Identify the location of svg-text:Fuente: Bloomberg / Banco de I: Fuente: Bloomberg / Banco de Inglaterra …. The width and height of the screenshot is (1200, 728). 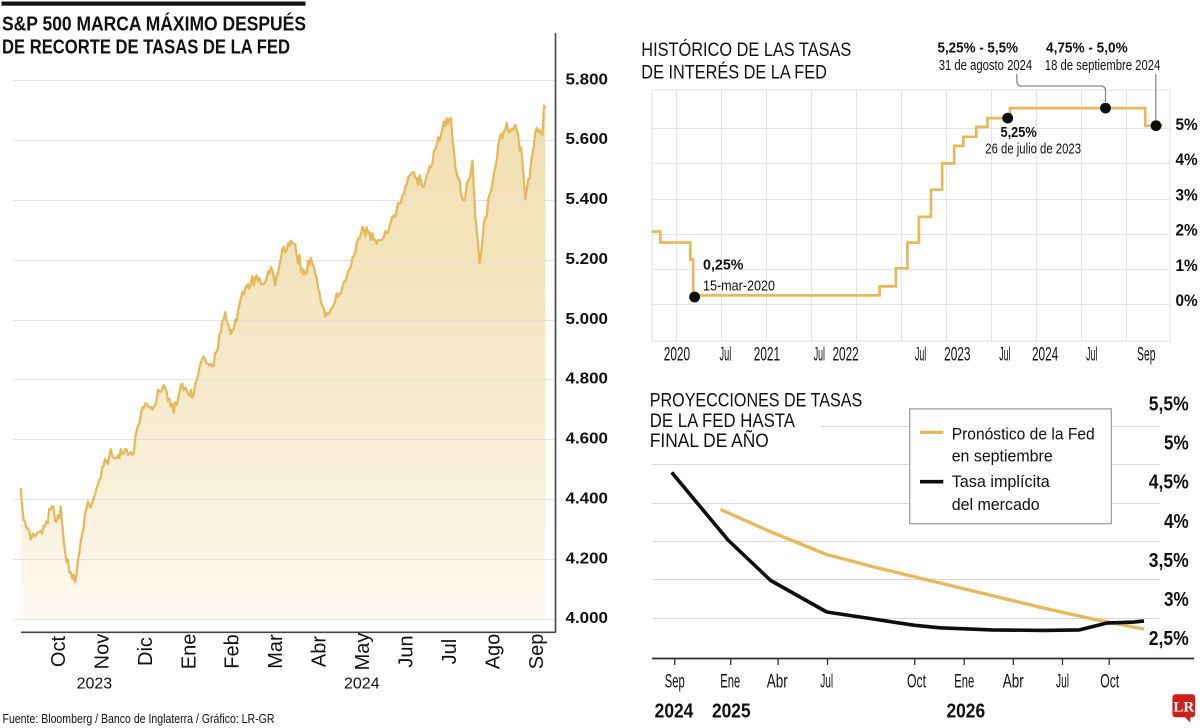
(139, 719).